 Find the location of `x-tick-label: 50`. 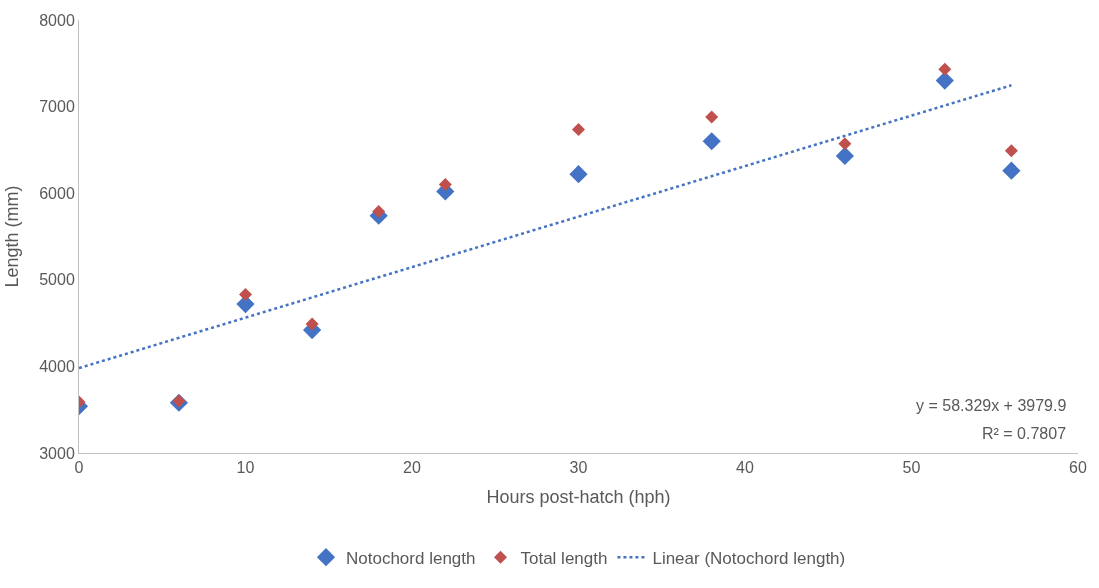

x-tick-label: 50 is located at coordinates (911, 468).